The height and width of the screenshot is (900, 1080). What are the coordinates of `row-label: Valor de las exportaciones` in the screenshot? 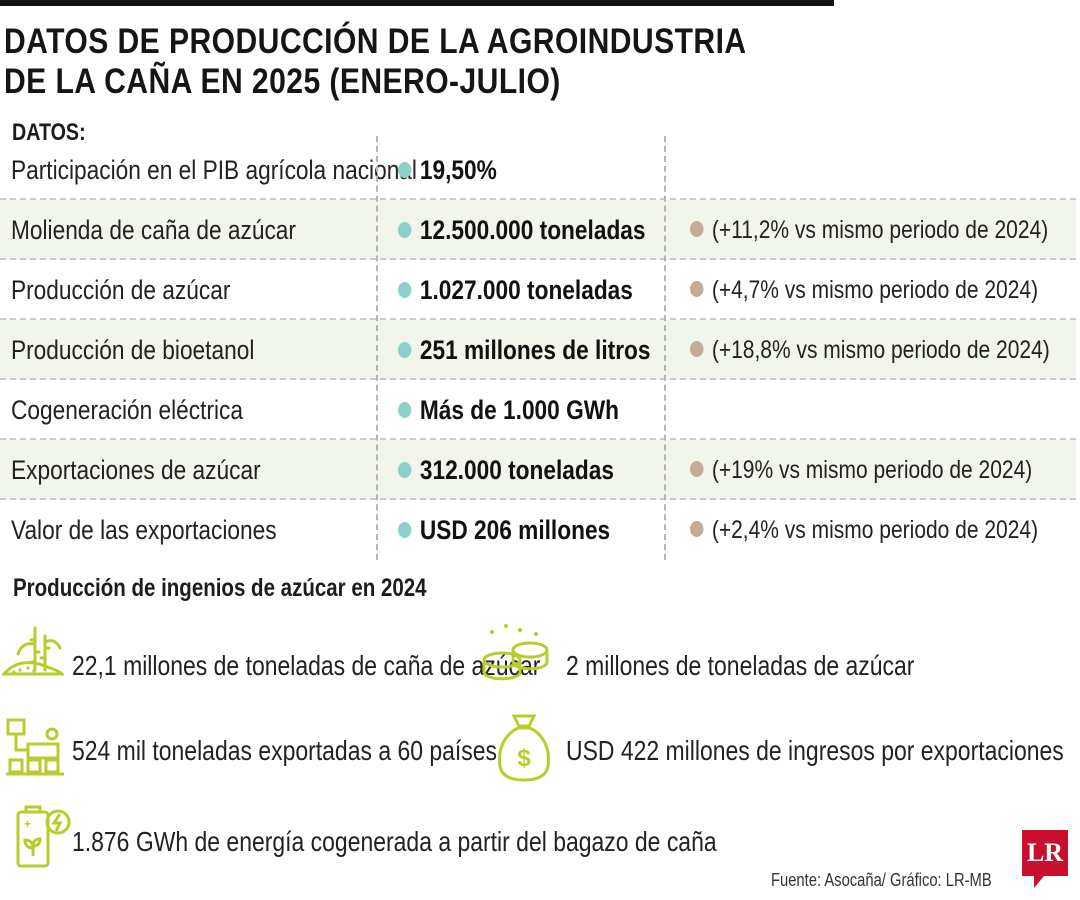 It's located at (144, 530).